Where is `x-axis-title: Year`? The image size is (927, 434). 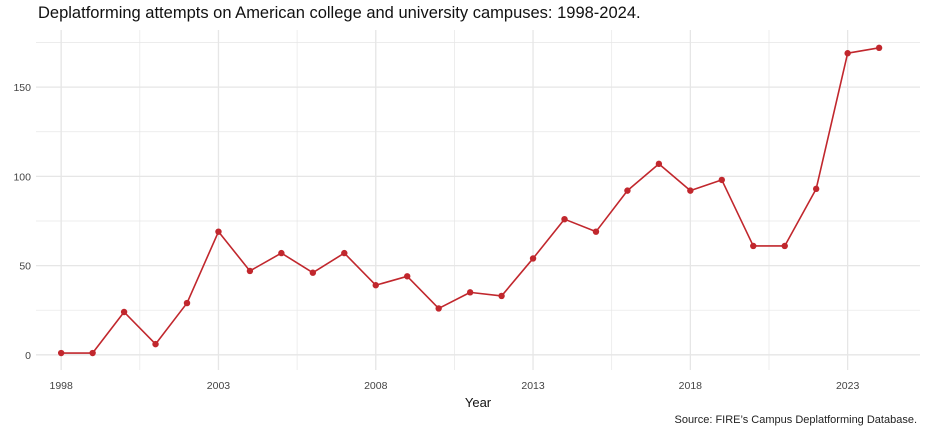
x-axis-title: Year is located at coordinates (478, 402).